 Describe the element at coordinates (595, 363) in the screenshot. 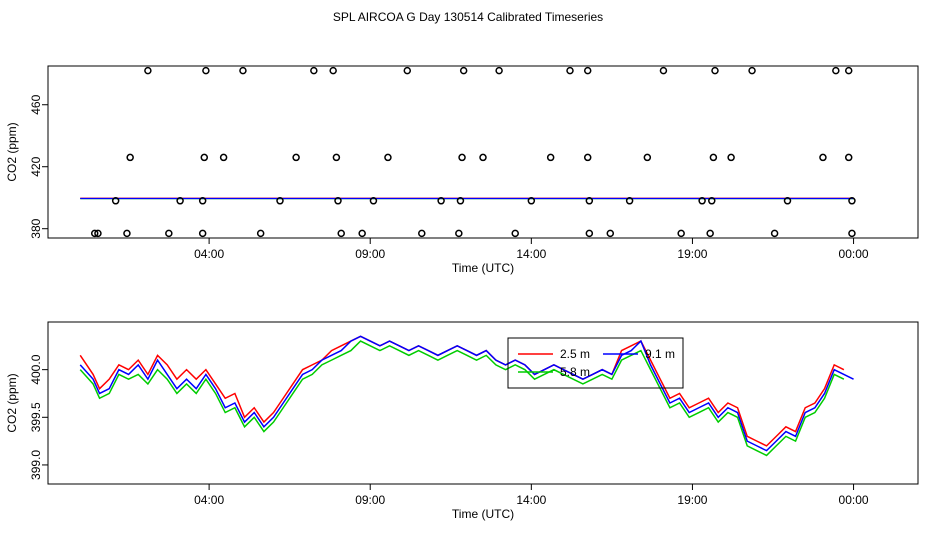

I see `legend-box` at that location.